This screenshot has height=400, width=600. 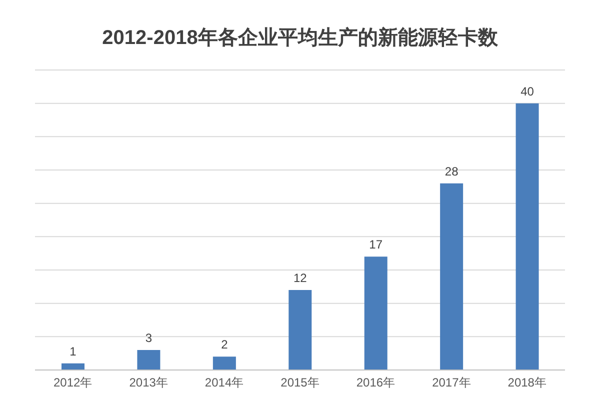 What do you see at coordinates (148, 383) in the screenshot?
I see `x-tick-label: 2013年` at bounding box center [148, 383].